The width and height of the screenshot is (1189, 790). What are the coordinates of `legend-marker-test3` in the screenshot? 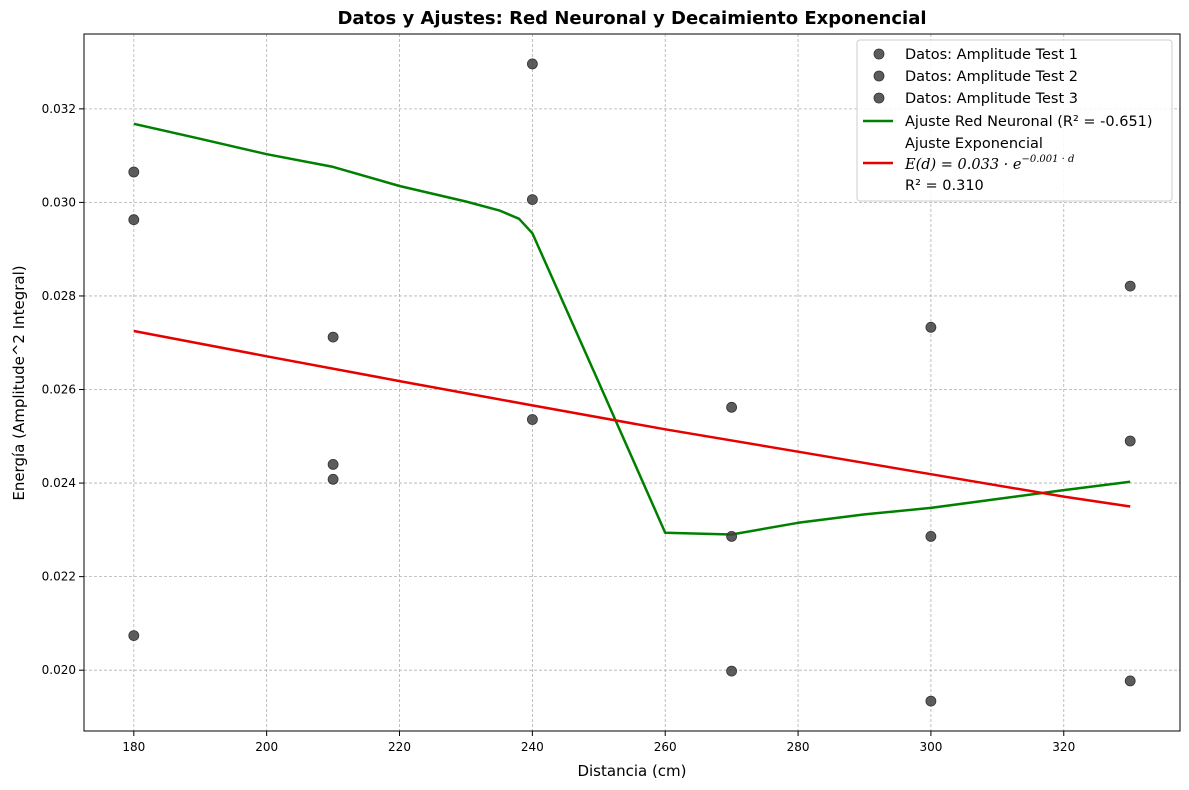 It's located at (879, 98).